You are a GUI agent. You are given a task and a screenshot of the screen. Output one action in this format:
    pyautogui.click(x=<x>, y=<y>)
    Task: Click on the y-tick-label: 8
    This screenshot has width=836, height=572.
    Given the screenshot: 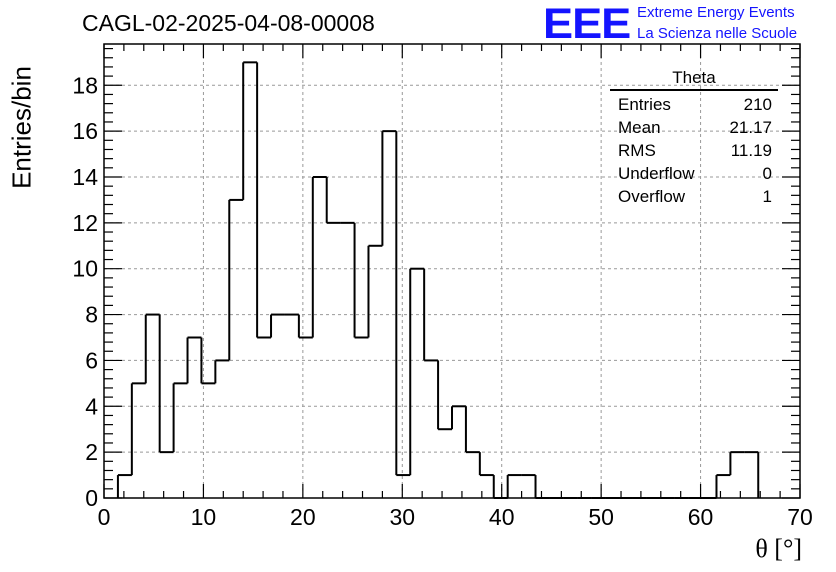 What is the action you would take?
    pyautogui.click(x=91, y=315)
    